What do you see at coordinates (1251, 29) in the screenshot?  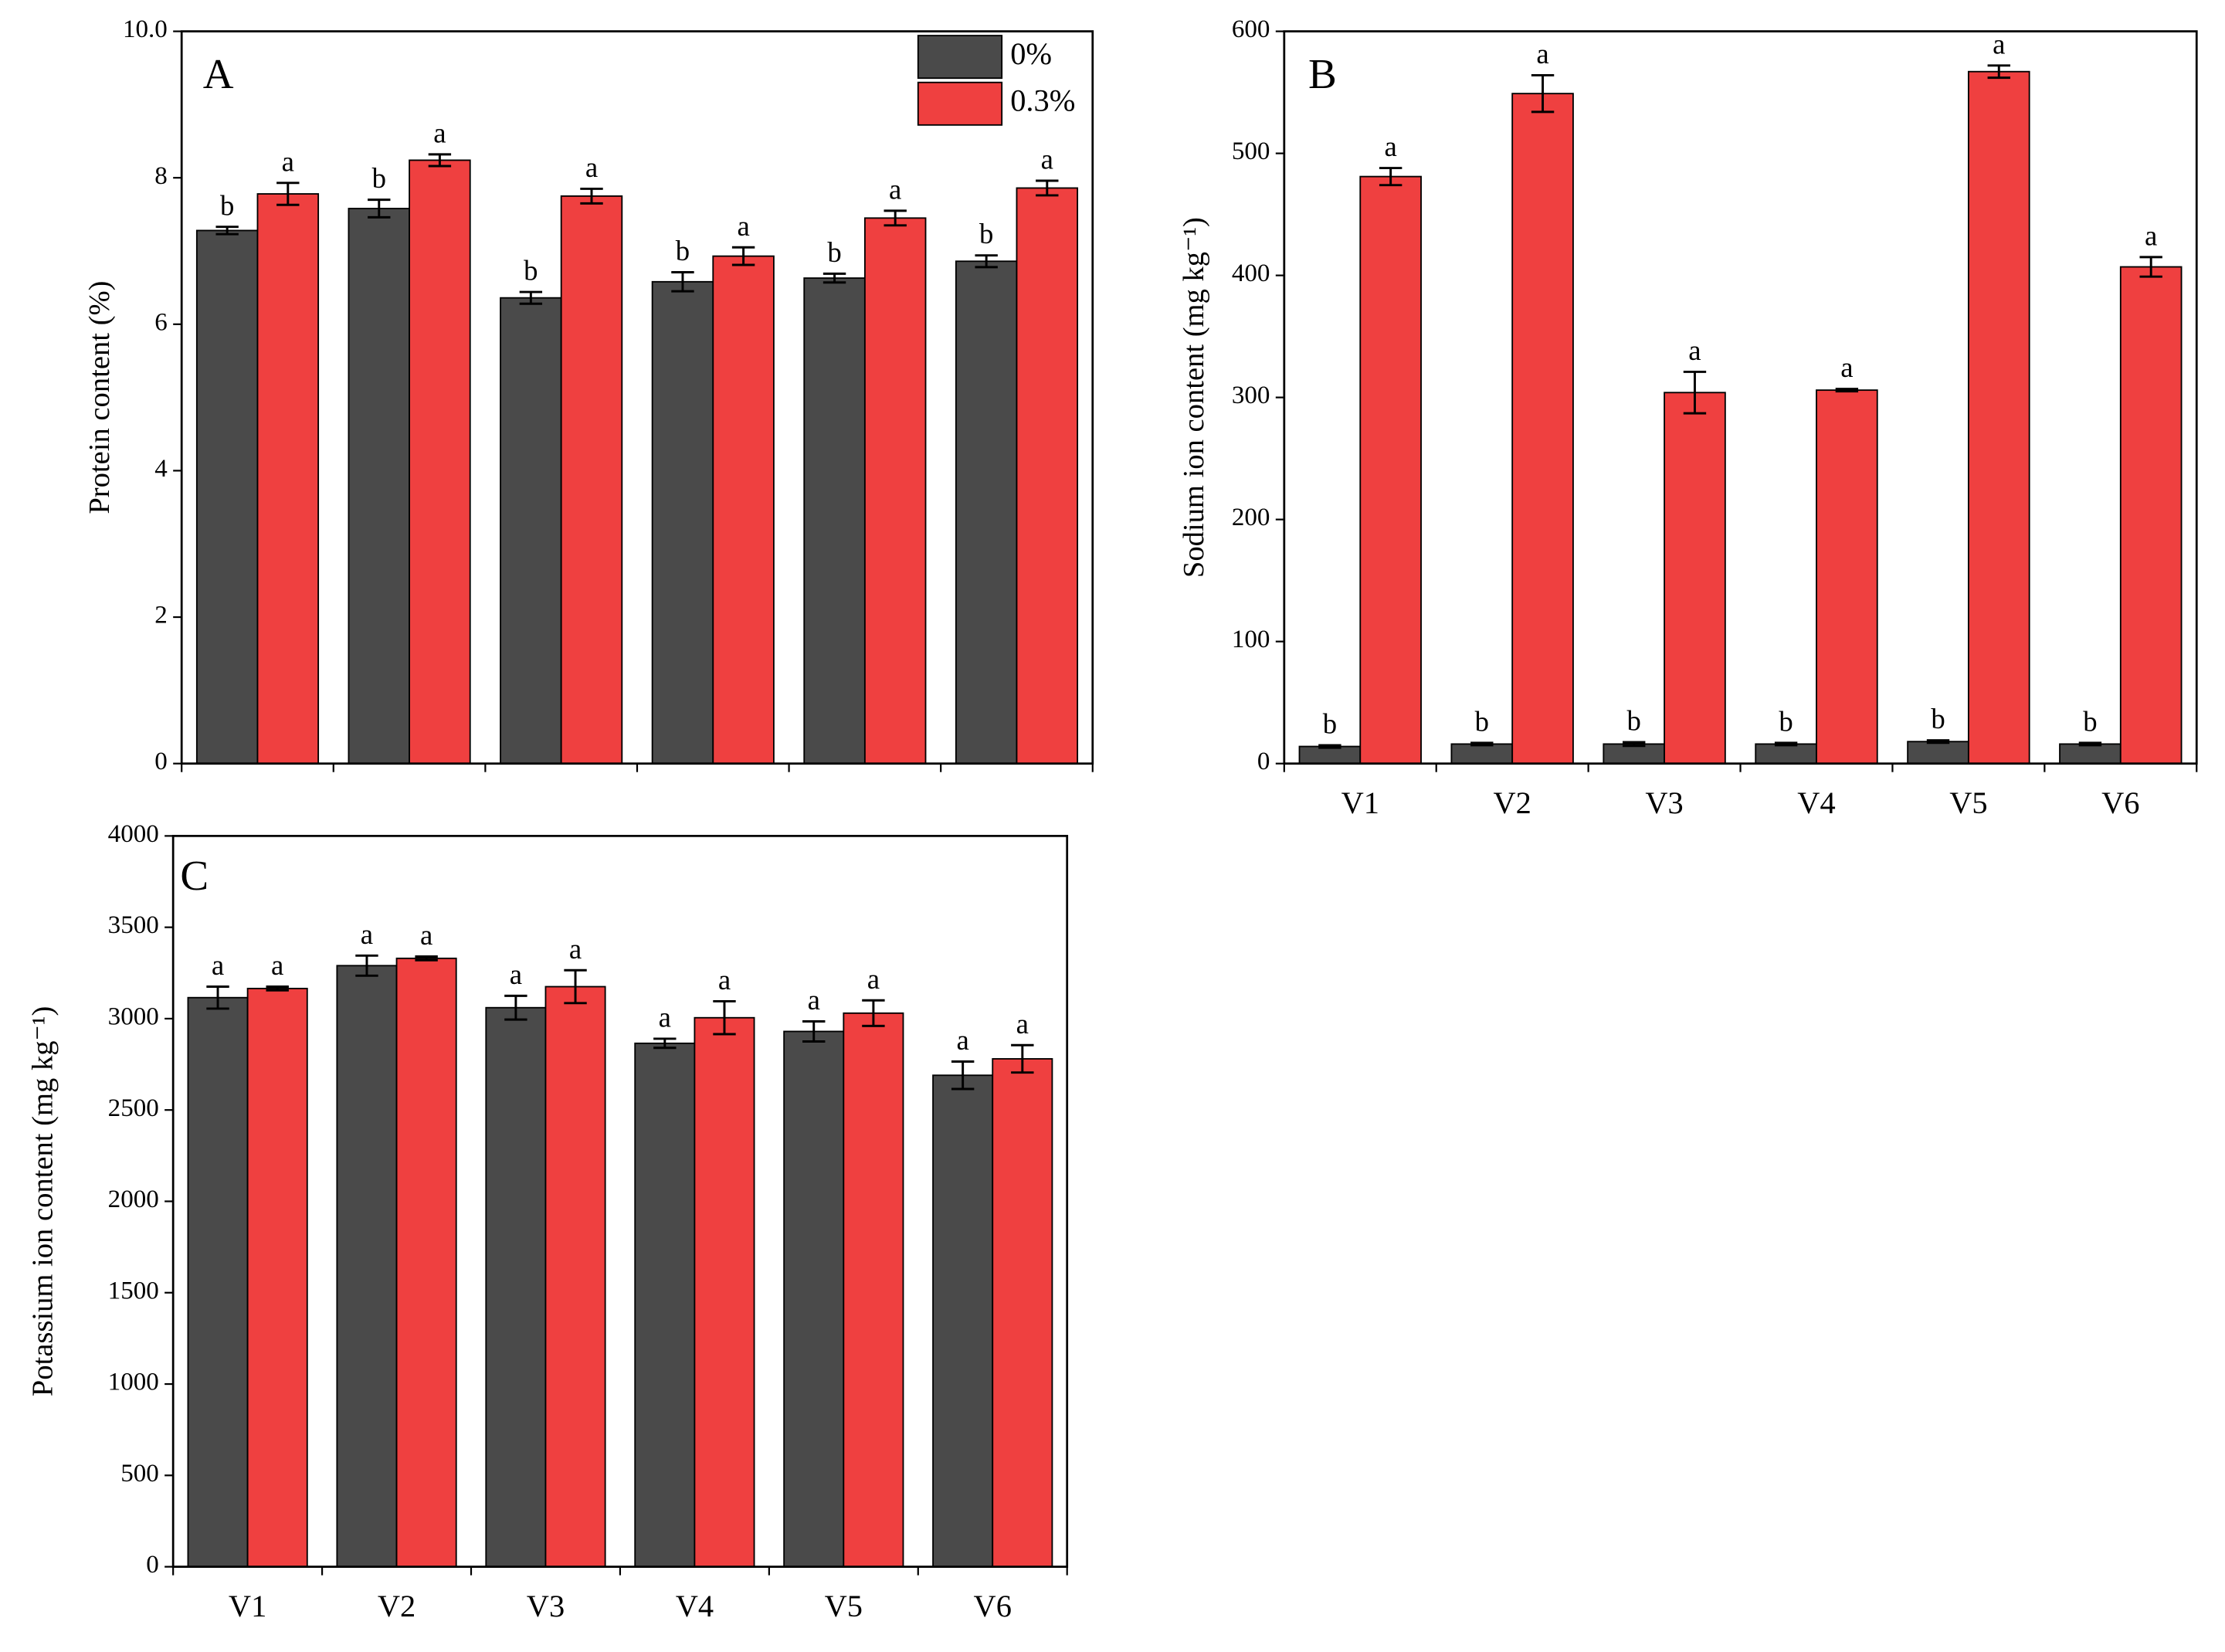 I see `y-tick-label: 600` at bounding box center [1251, 29].